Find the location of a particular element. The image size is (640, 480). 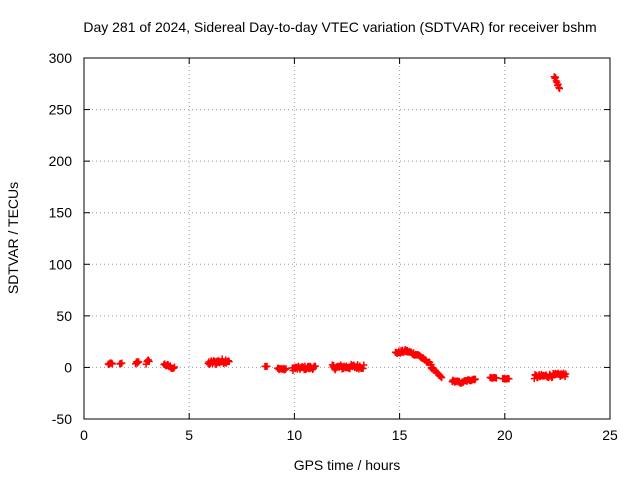

y-tick-label: 100 is located at coordinates (61, 264).